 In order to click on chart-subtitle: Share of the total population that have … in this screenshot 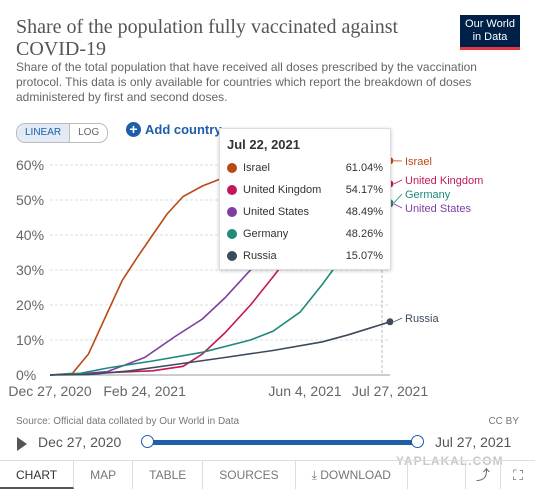, I will do `click(268, 82)`.